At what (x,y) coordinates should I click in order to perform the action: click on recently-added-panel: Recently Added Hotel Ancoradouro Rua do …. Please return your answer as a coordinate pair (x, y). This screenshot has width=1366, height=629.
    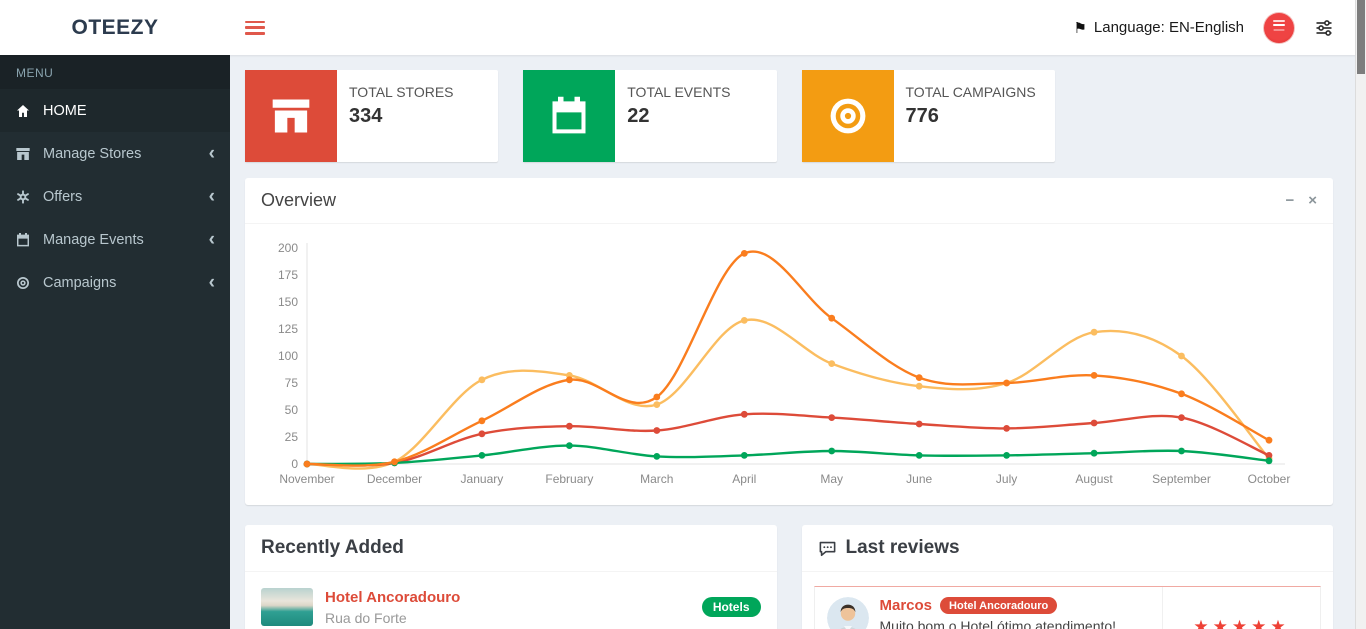
    Looking at the image, I should click on (511, 577).